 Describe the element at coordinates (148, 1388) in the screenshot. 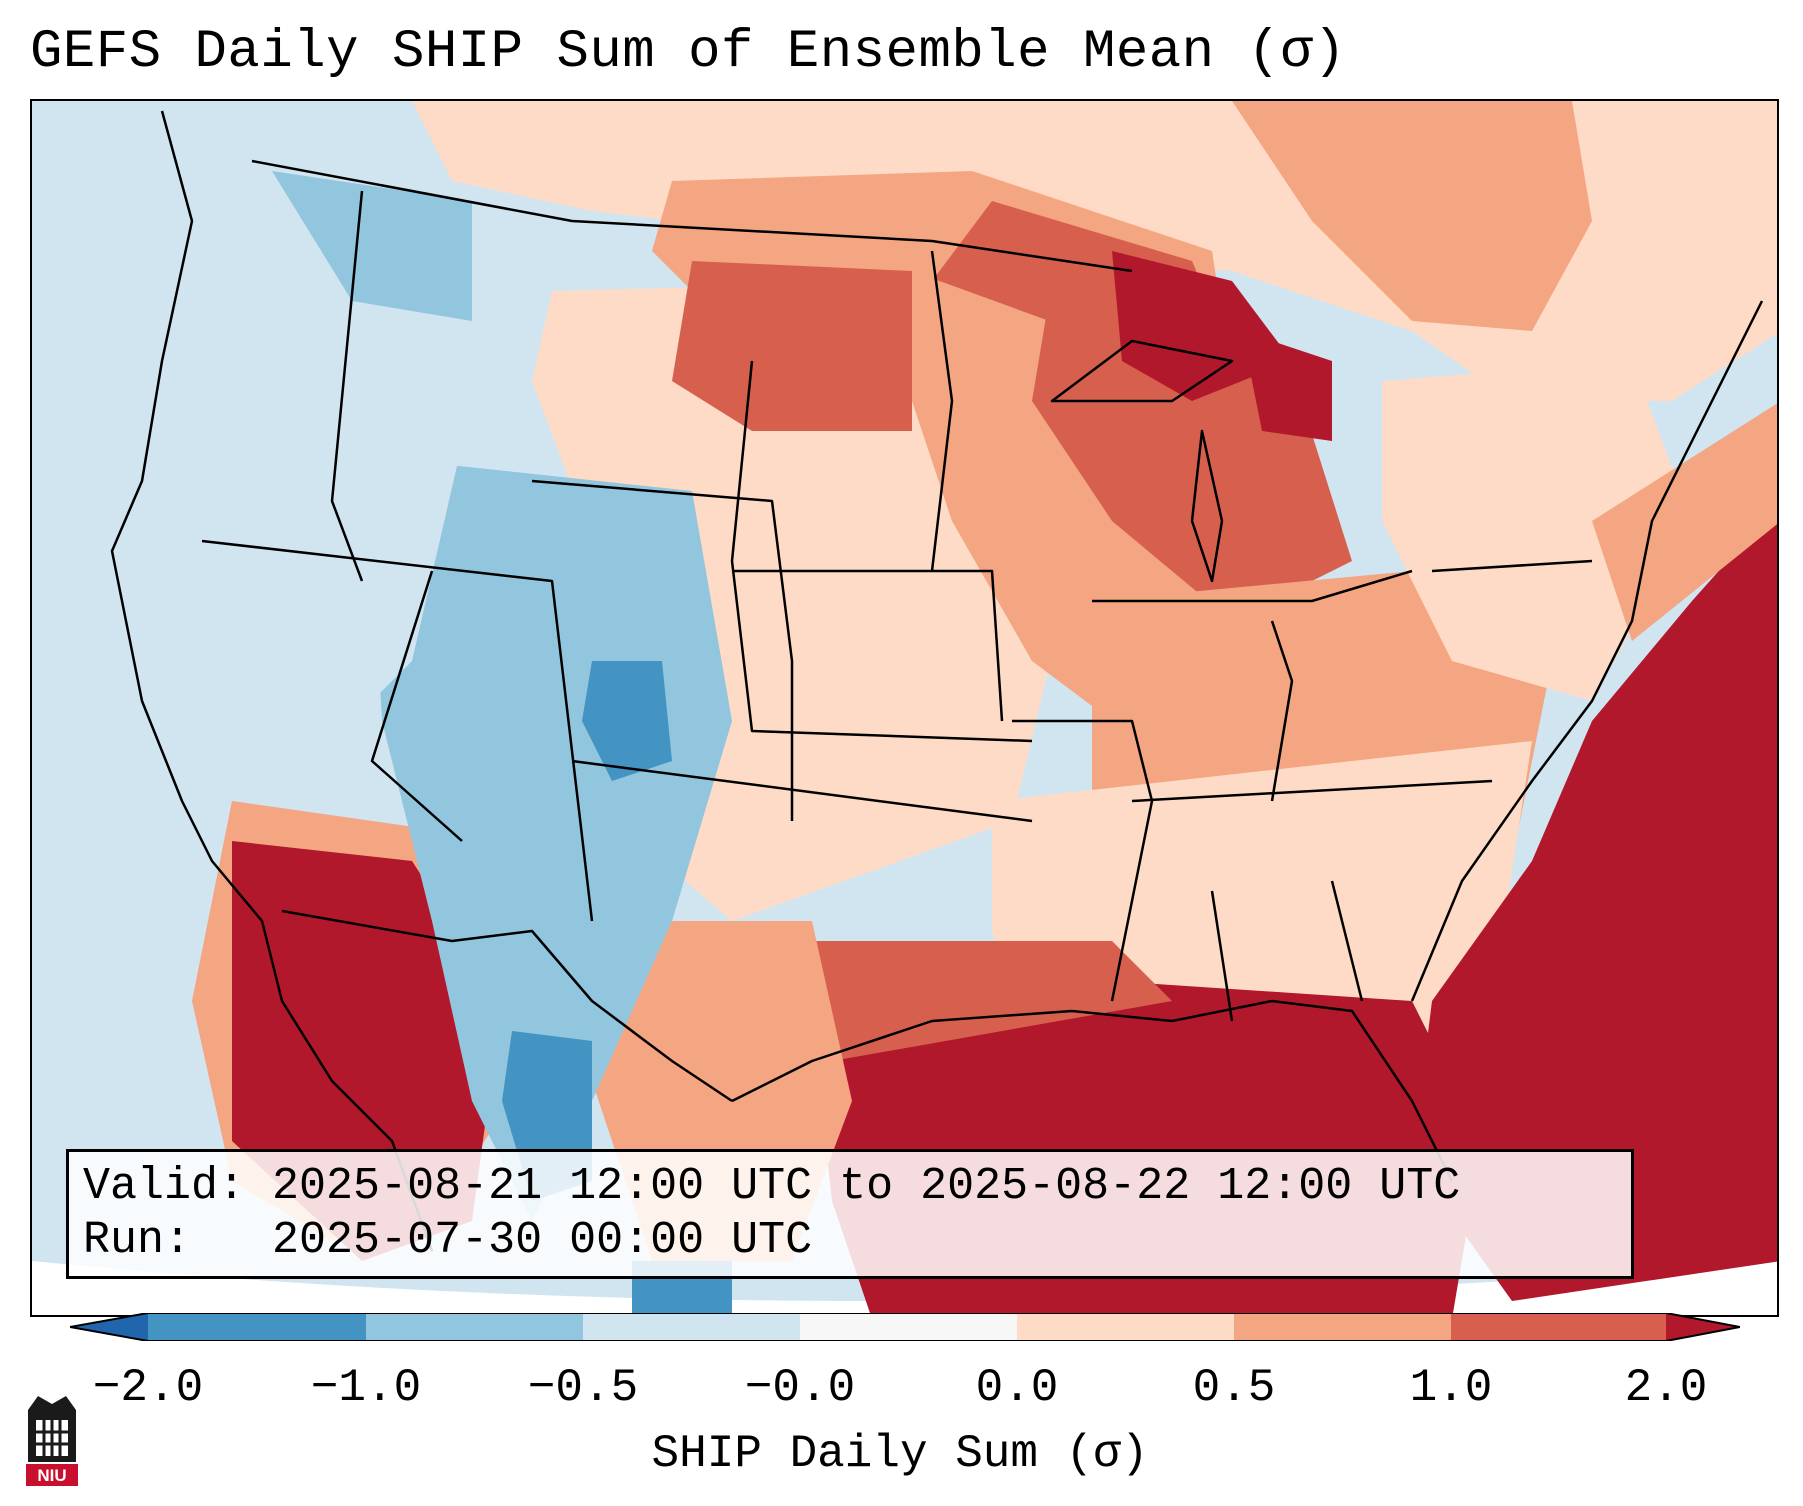

I see `colorbar-tick-0: −2.0` at that location.